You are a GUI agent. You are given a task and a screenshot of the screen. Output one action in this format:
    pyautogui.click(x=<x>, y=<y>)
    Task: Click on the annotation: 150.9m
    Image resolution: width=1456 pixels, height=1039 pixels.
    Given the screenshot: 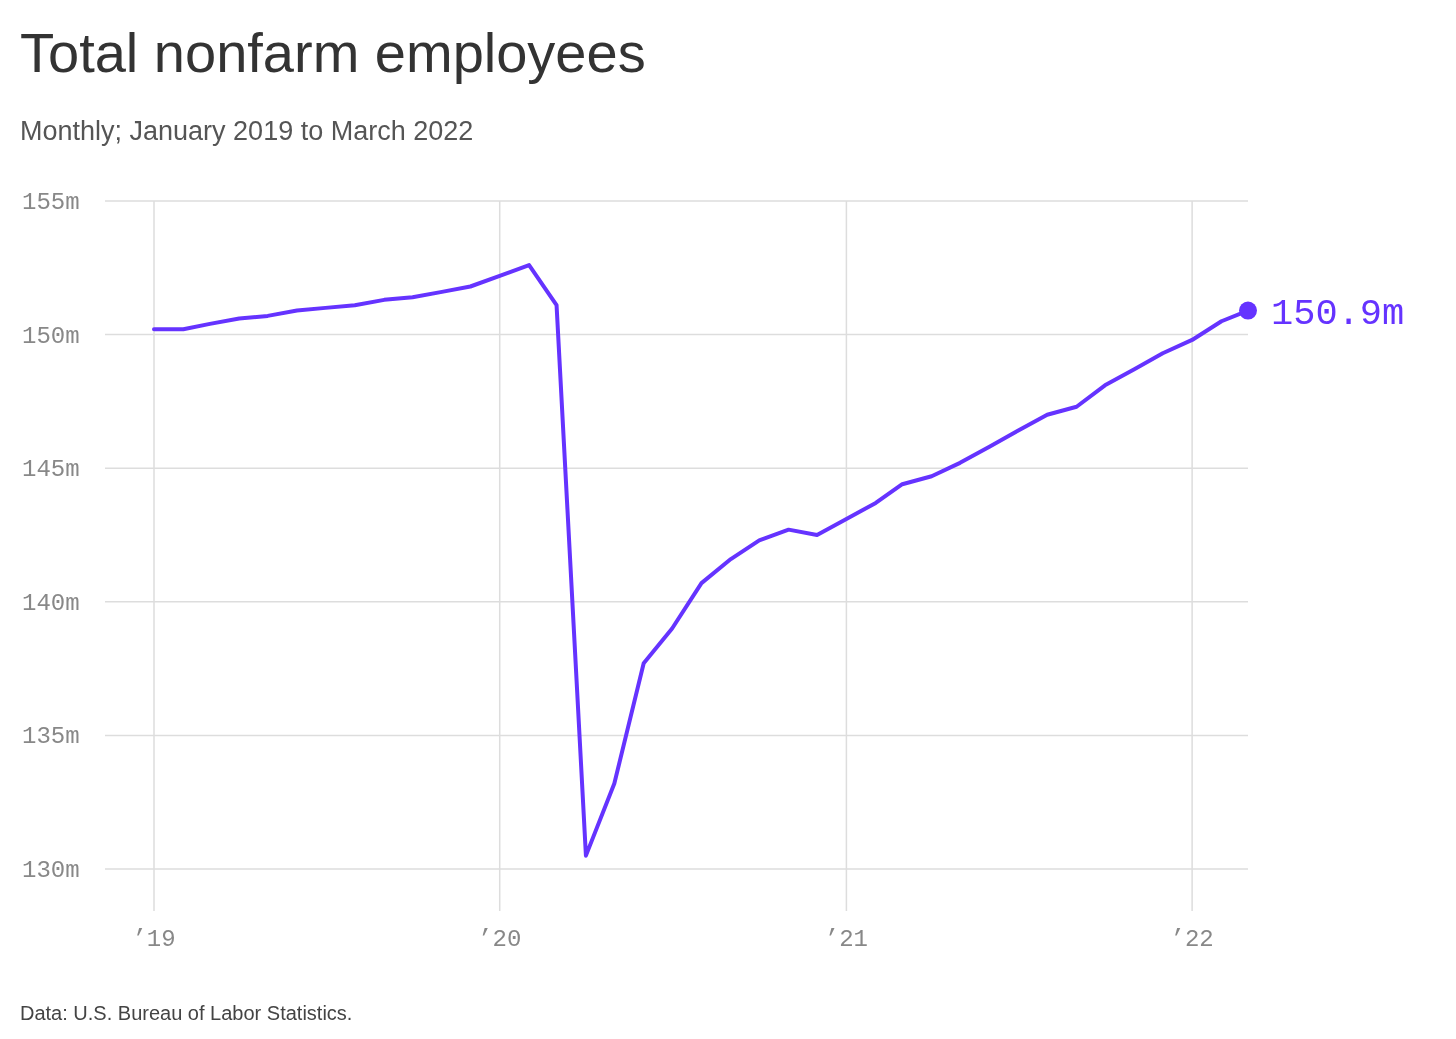 What is the action you would take?
    pyautogui.click(x=1338, y=313)
    